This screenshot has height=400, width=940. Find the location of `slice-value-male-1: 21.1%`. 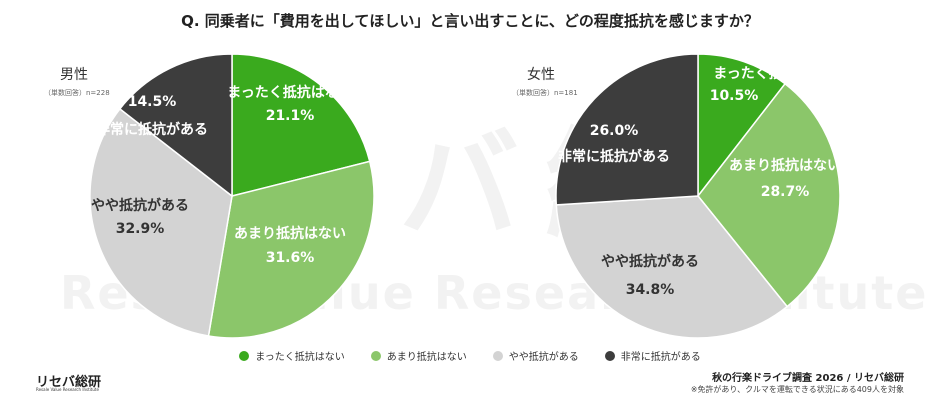

slice-value-male-1: 21.1% is located at coordinates (290, 116).